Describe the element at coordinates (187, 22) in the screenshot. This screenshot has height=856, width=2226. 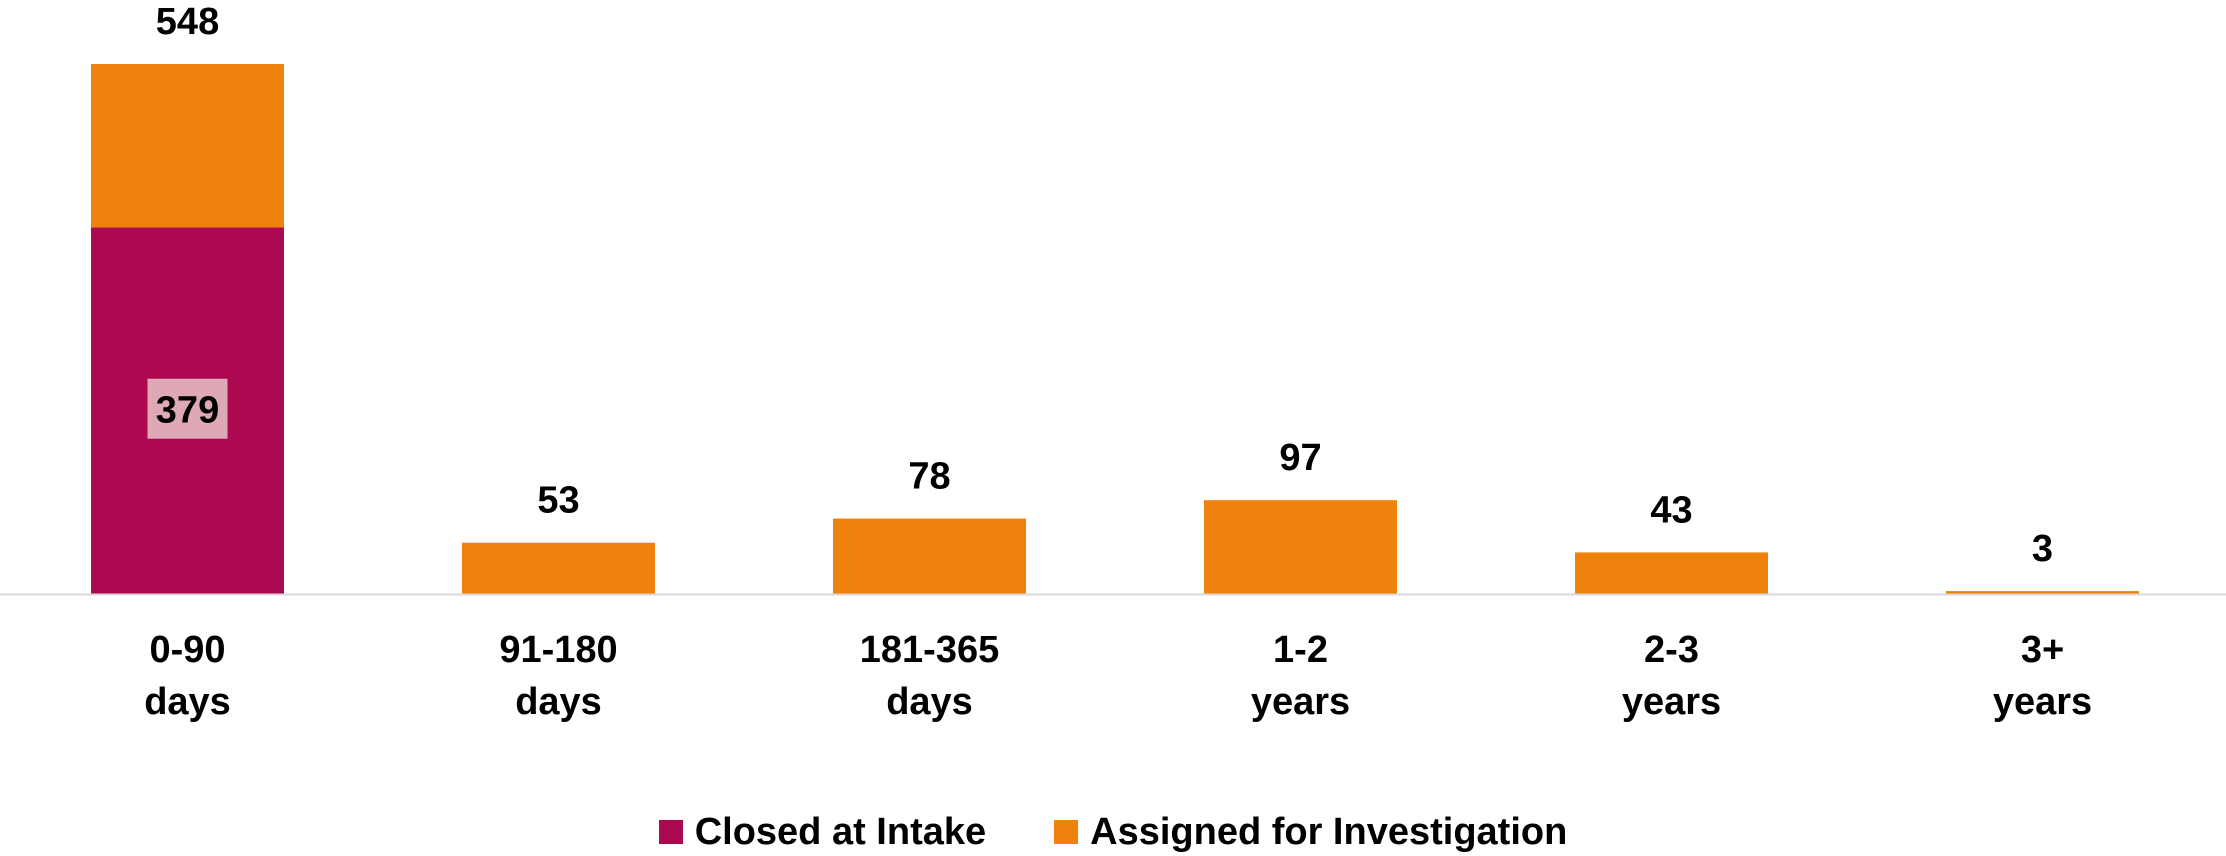
I see `data-label-total-0: 548` at that location.